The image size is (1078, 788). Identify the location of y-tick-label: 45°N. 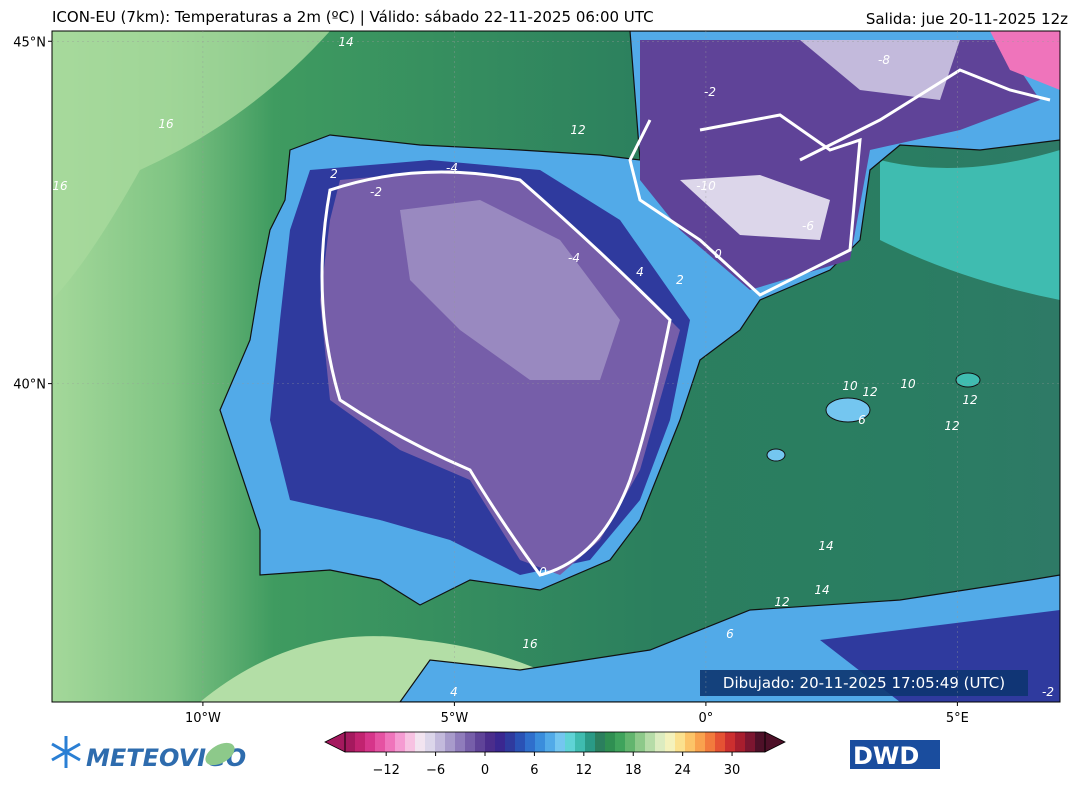
(29, 42).